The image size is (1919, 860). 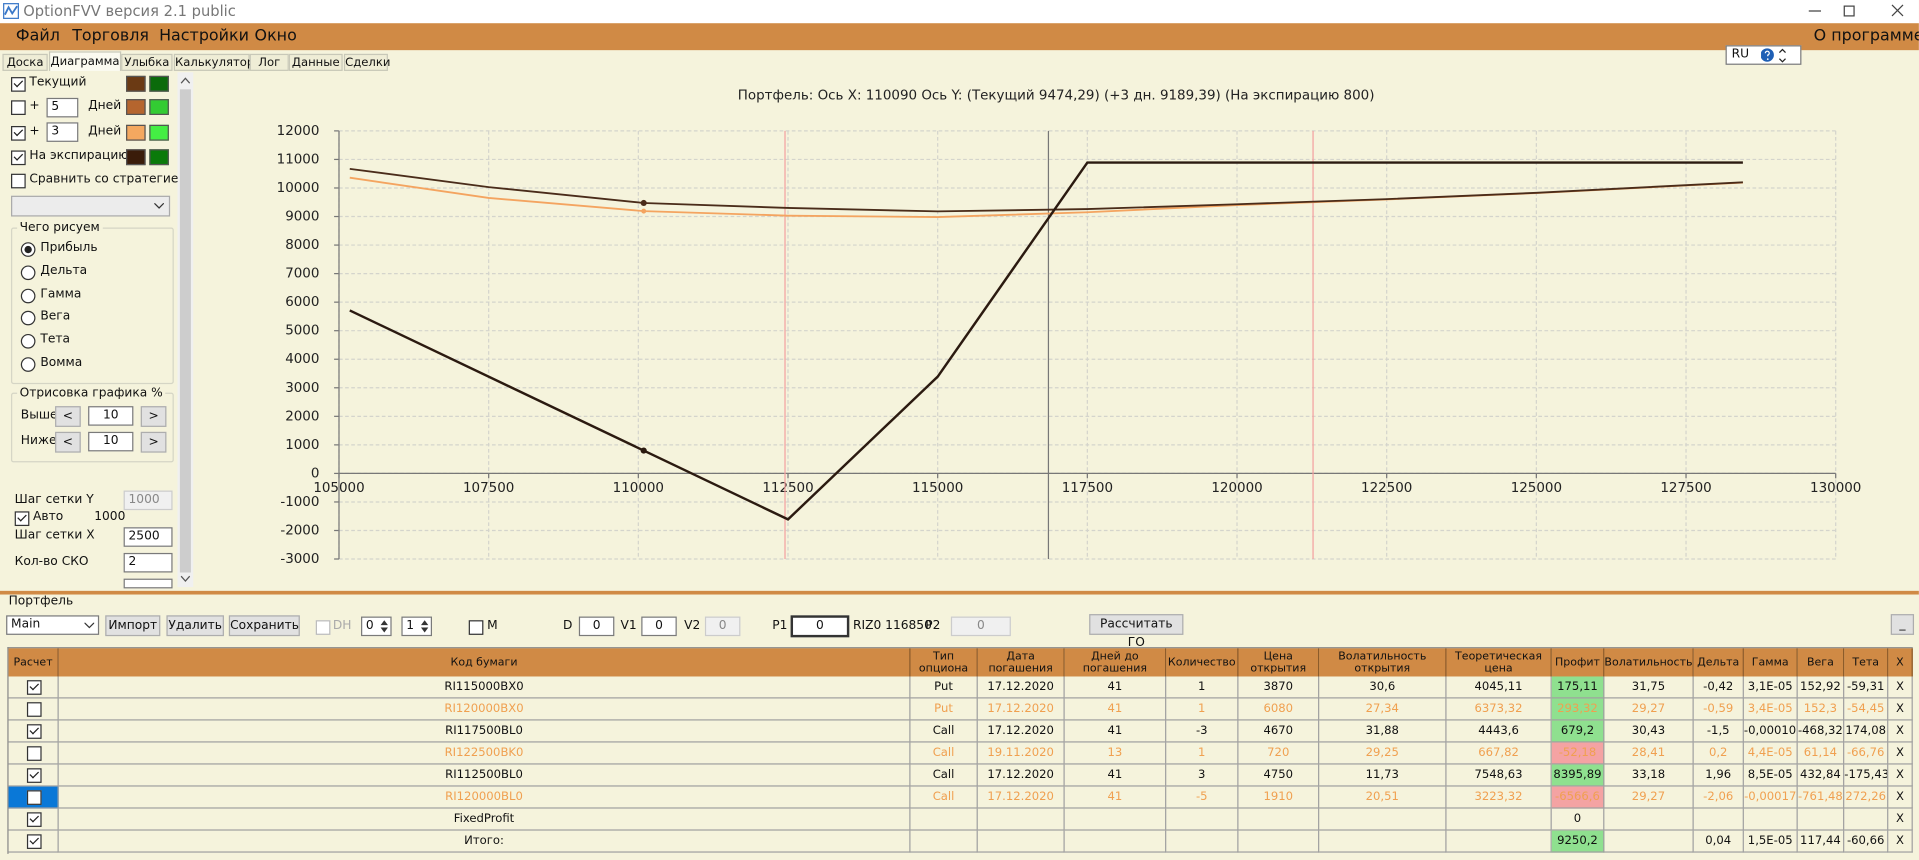 I want to click on days-input: 3, so click(x=62, y=132).